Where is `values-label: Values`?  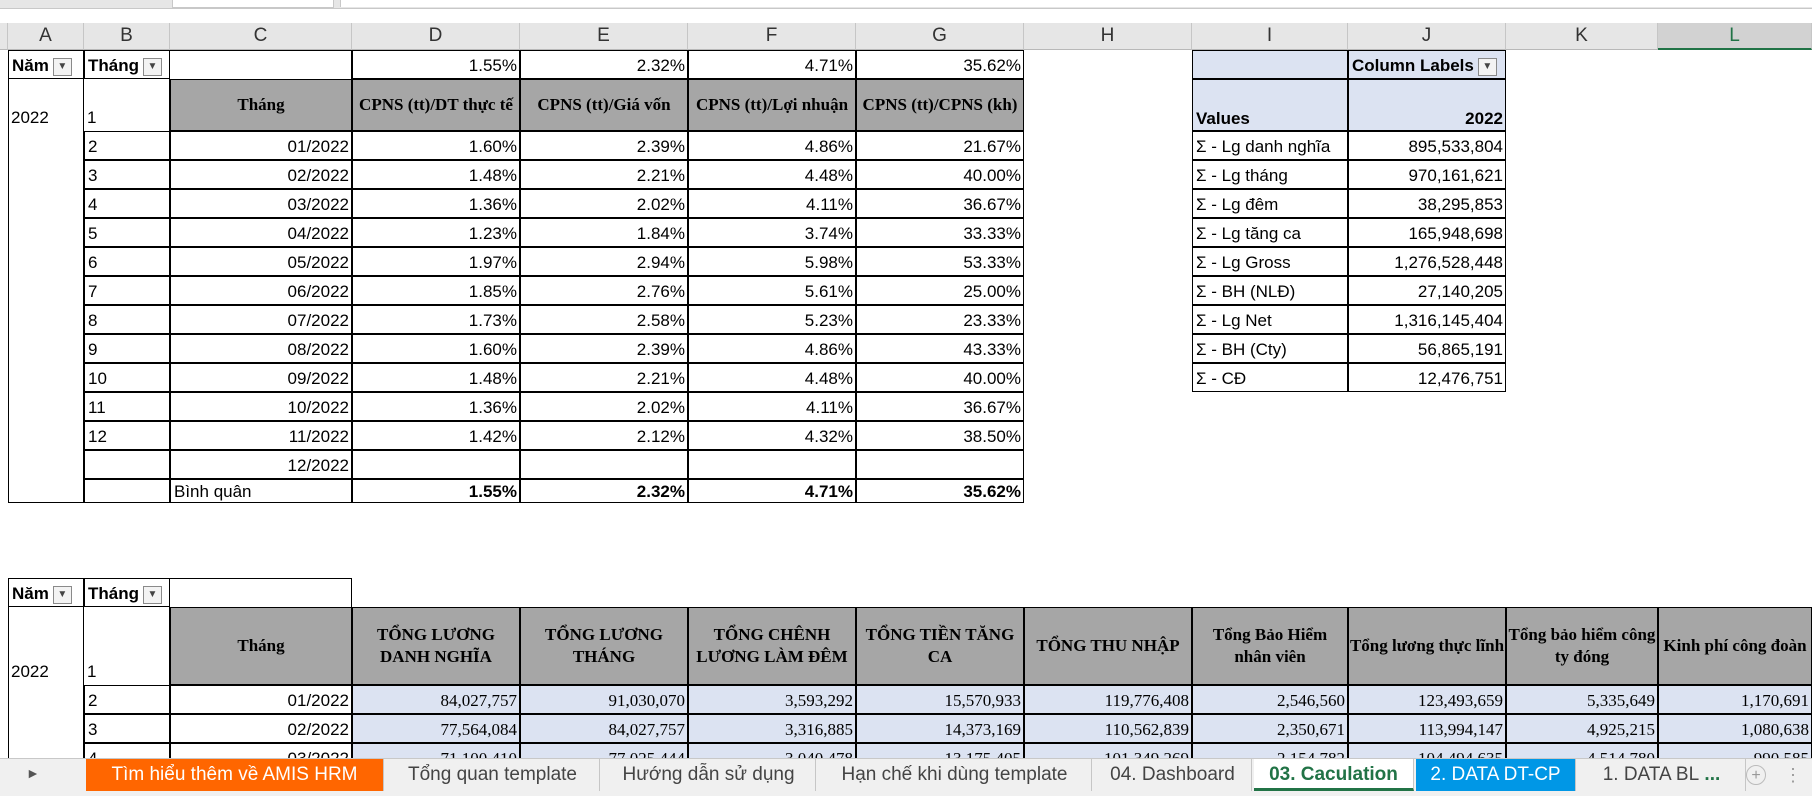 values-label: Values is located at coordinates (1270, 105).